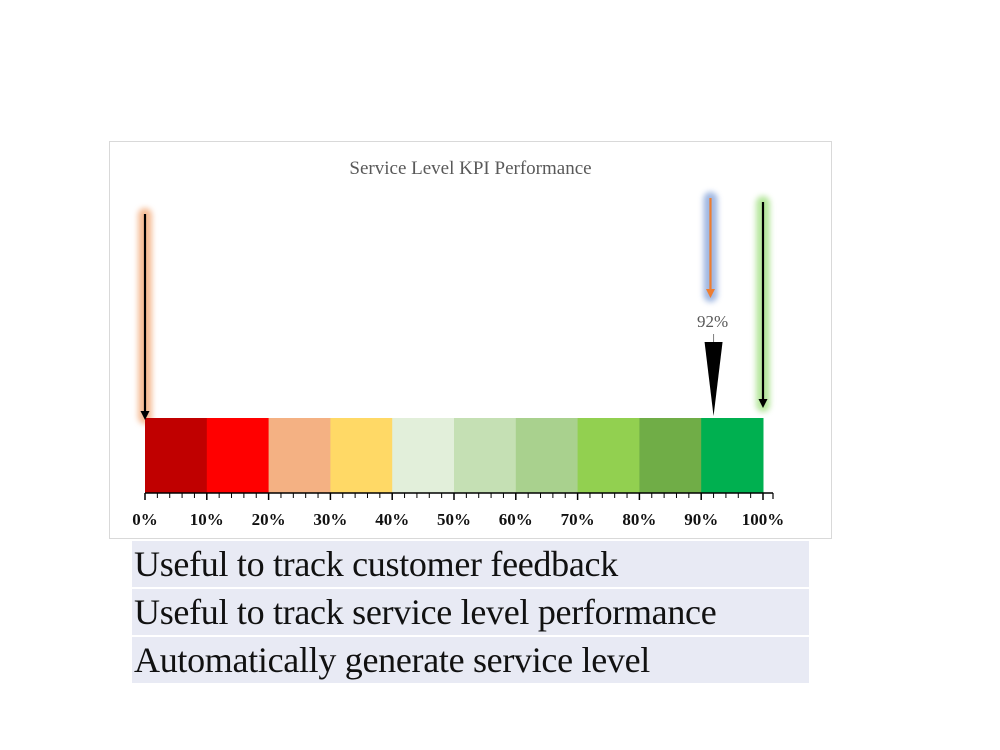 The height and width of the screenshot is (750, 1000). What do you see at coordinates (269, 519) in the screenshot?
I see `tick-label: 20%` at bounding box center [269, 519].